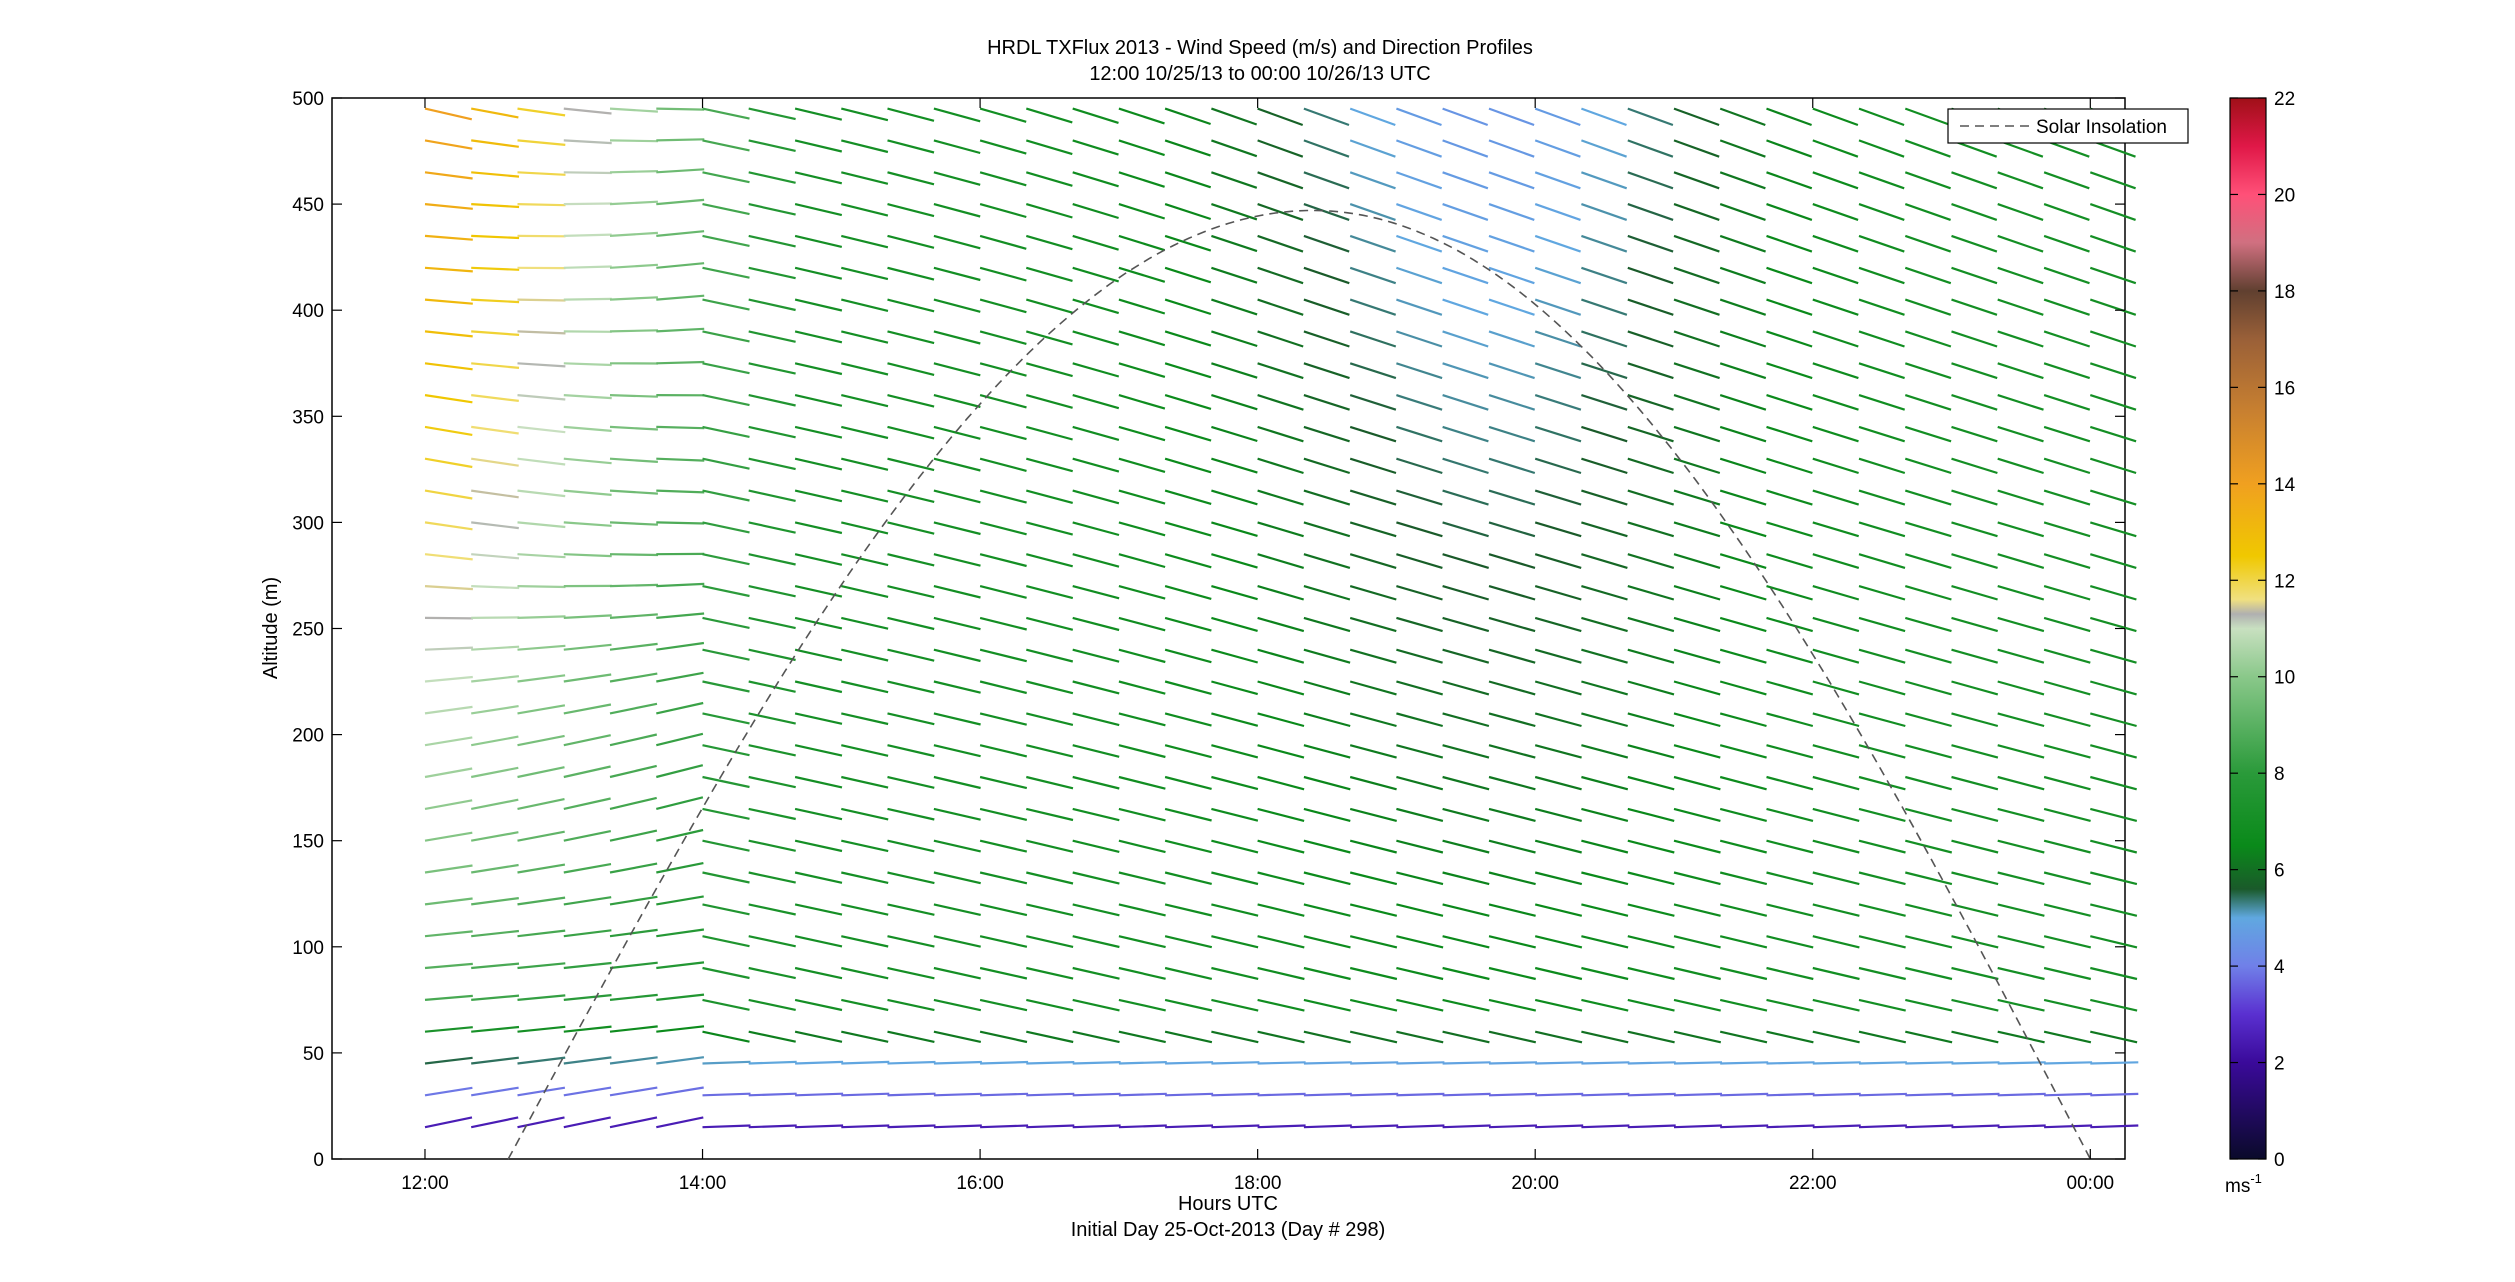 Image resolution: width=2515 pixels, height=1282 pixels. I want to click on x-tick-label: 22:00, so click(1813, 1183).